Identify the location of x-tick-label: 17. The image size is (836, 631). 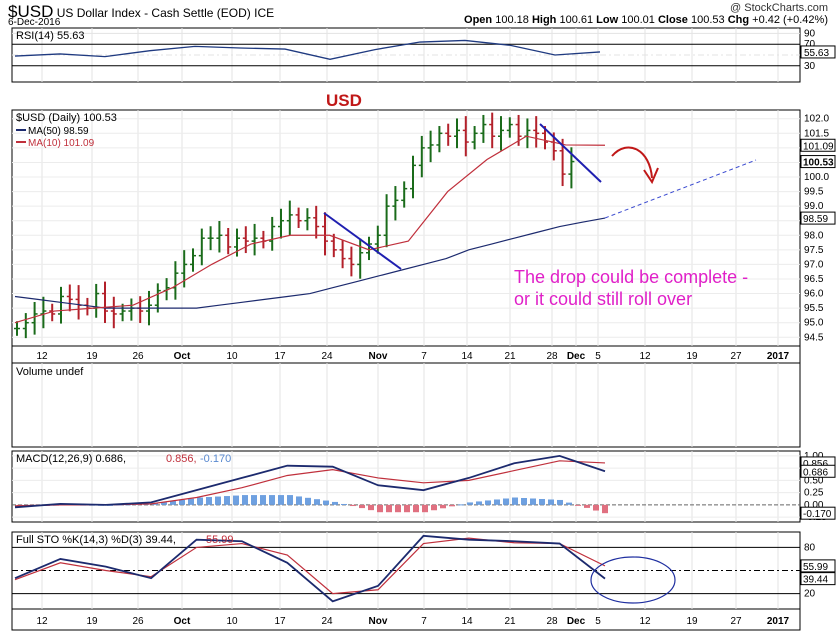
(280, 356).